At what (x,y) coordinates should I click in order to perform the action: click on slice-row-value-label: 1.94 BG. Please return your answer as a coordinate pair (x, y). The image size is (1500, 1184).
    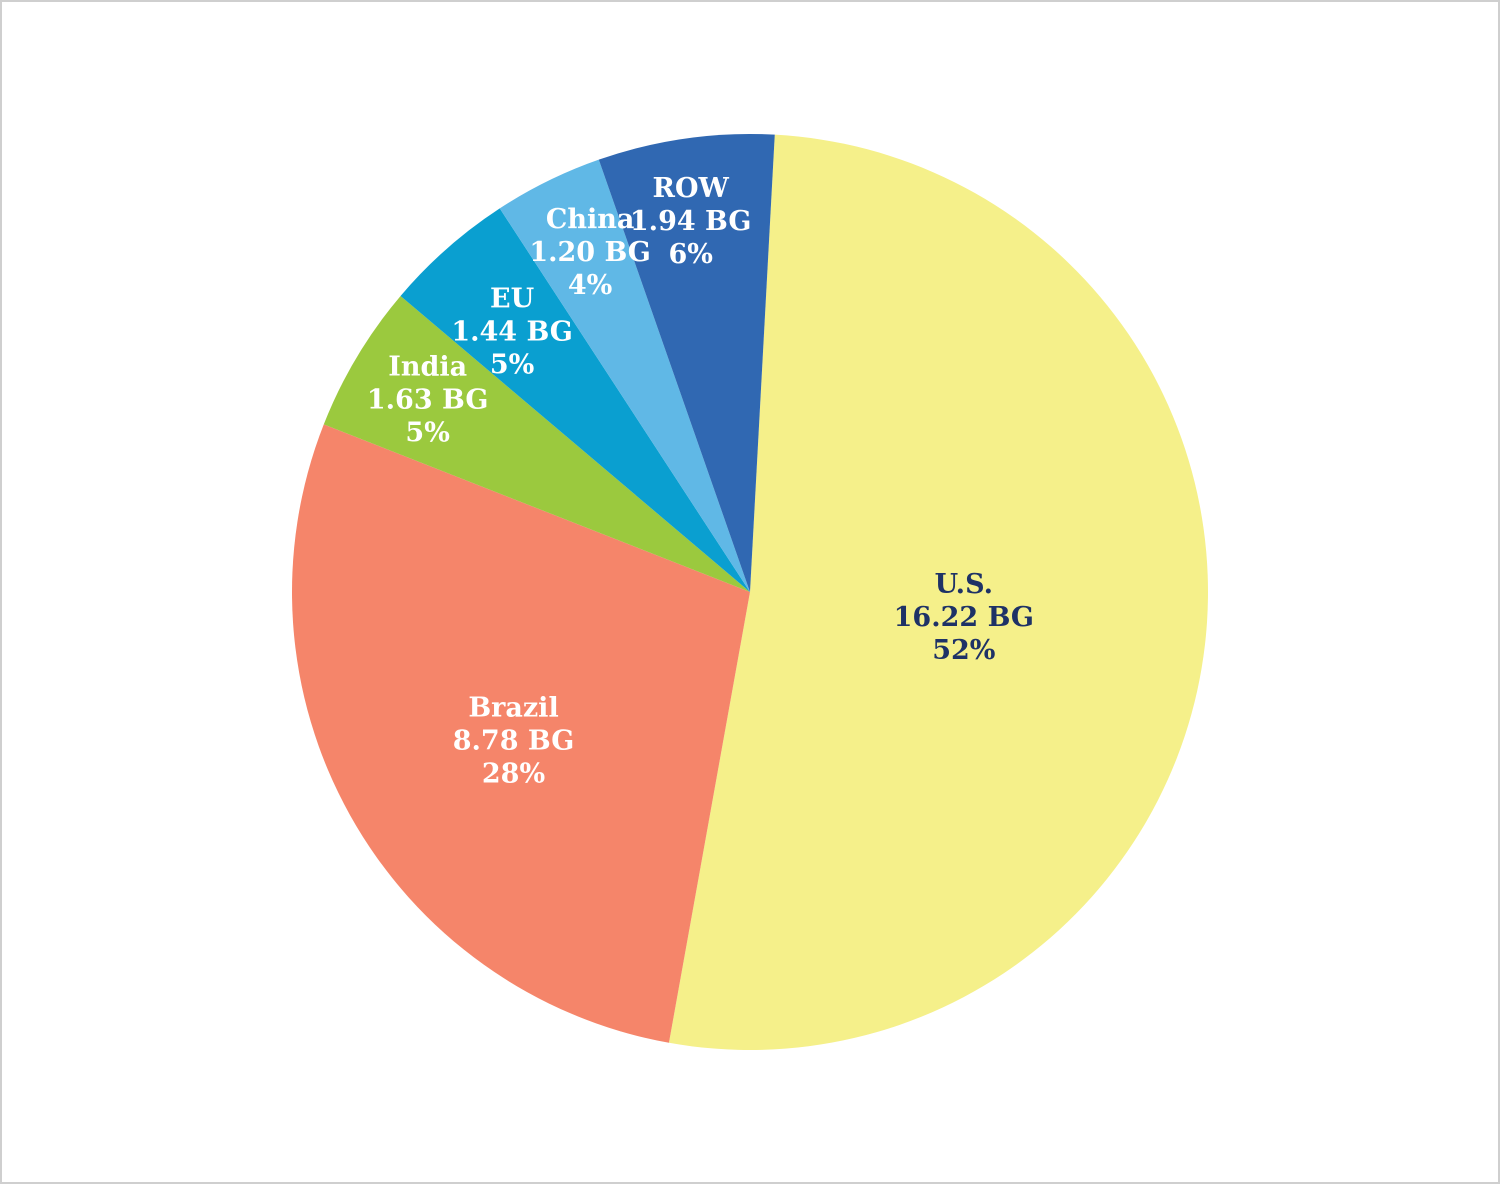
    Looking at the image, I should click on (691, 221).